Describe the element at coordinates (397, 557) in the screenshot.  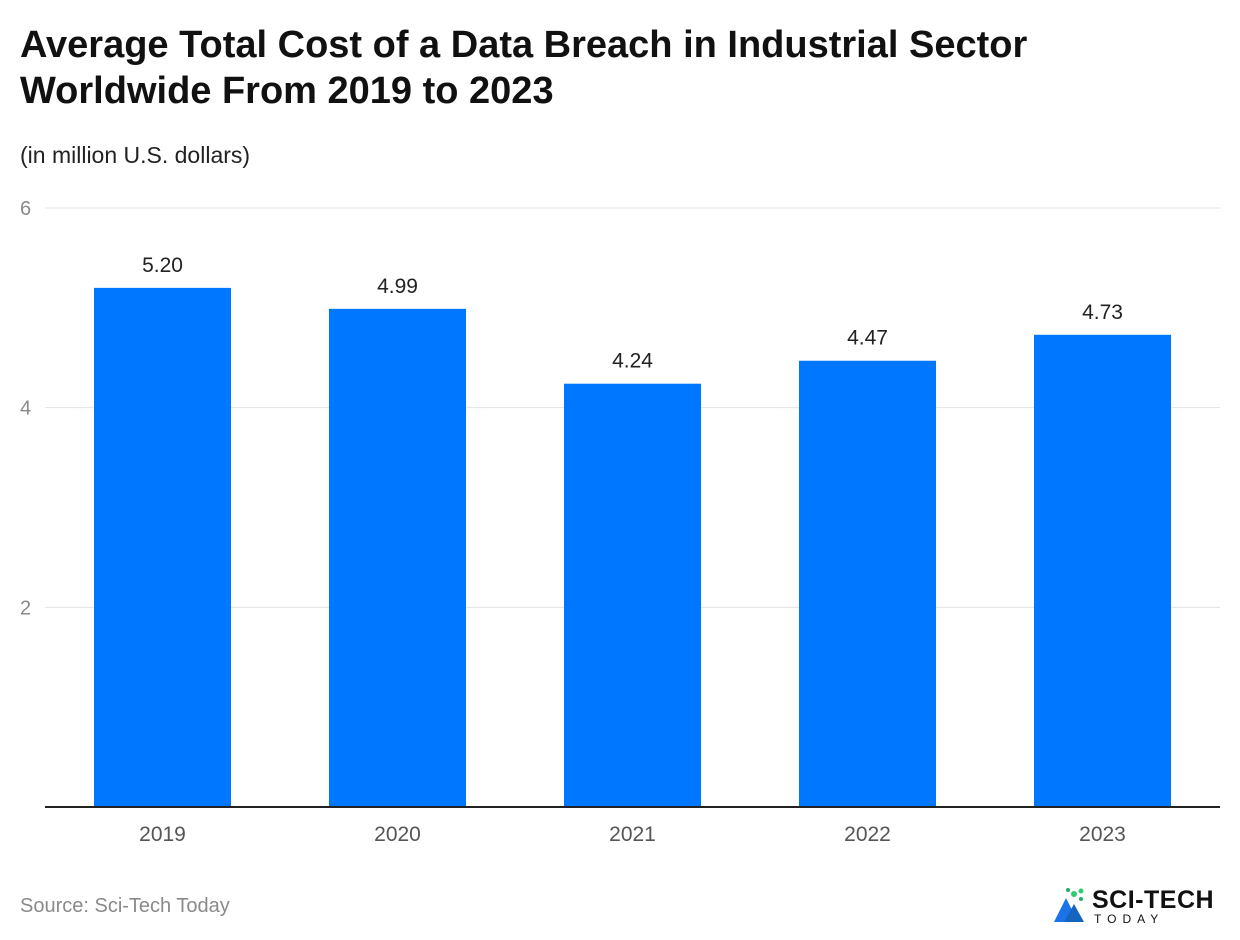
I see `bar-2020` at that location.